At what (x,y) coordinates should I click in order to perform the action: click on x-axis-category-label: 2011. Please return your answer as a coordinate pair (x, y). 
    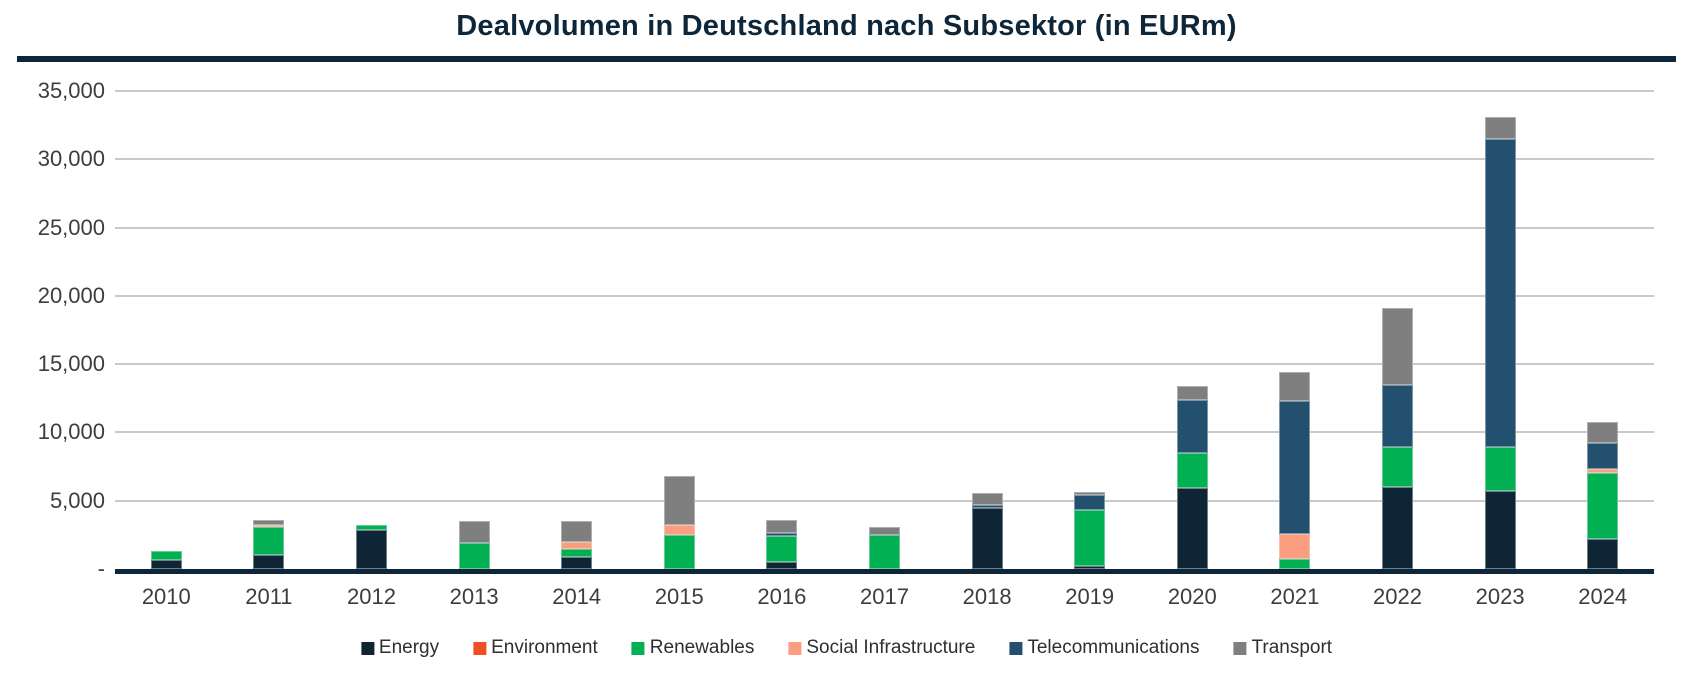
    Looking at the image, I should click on (269, 596).